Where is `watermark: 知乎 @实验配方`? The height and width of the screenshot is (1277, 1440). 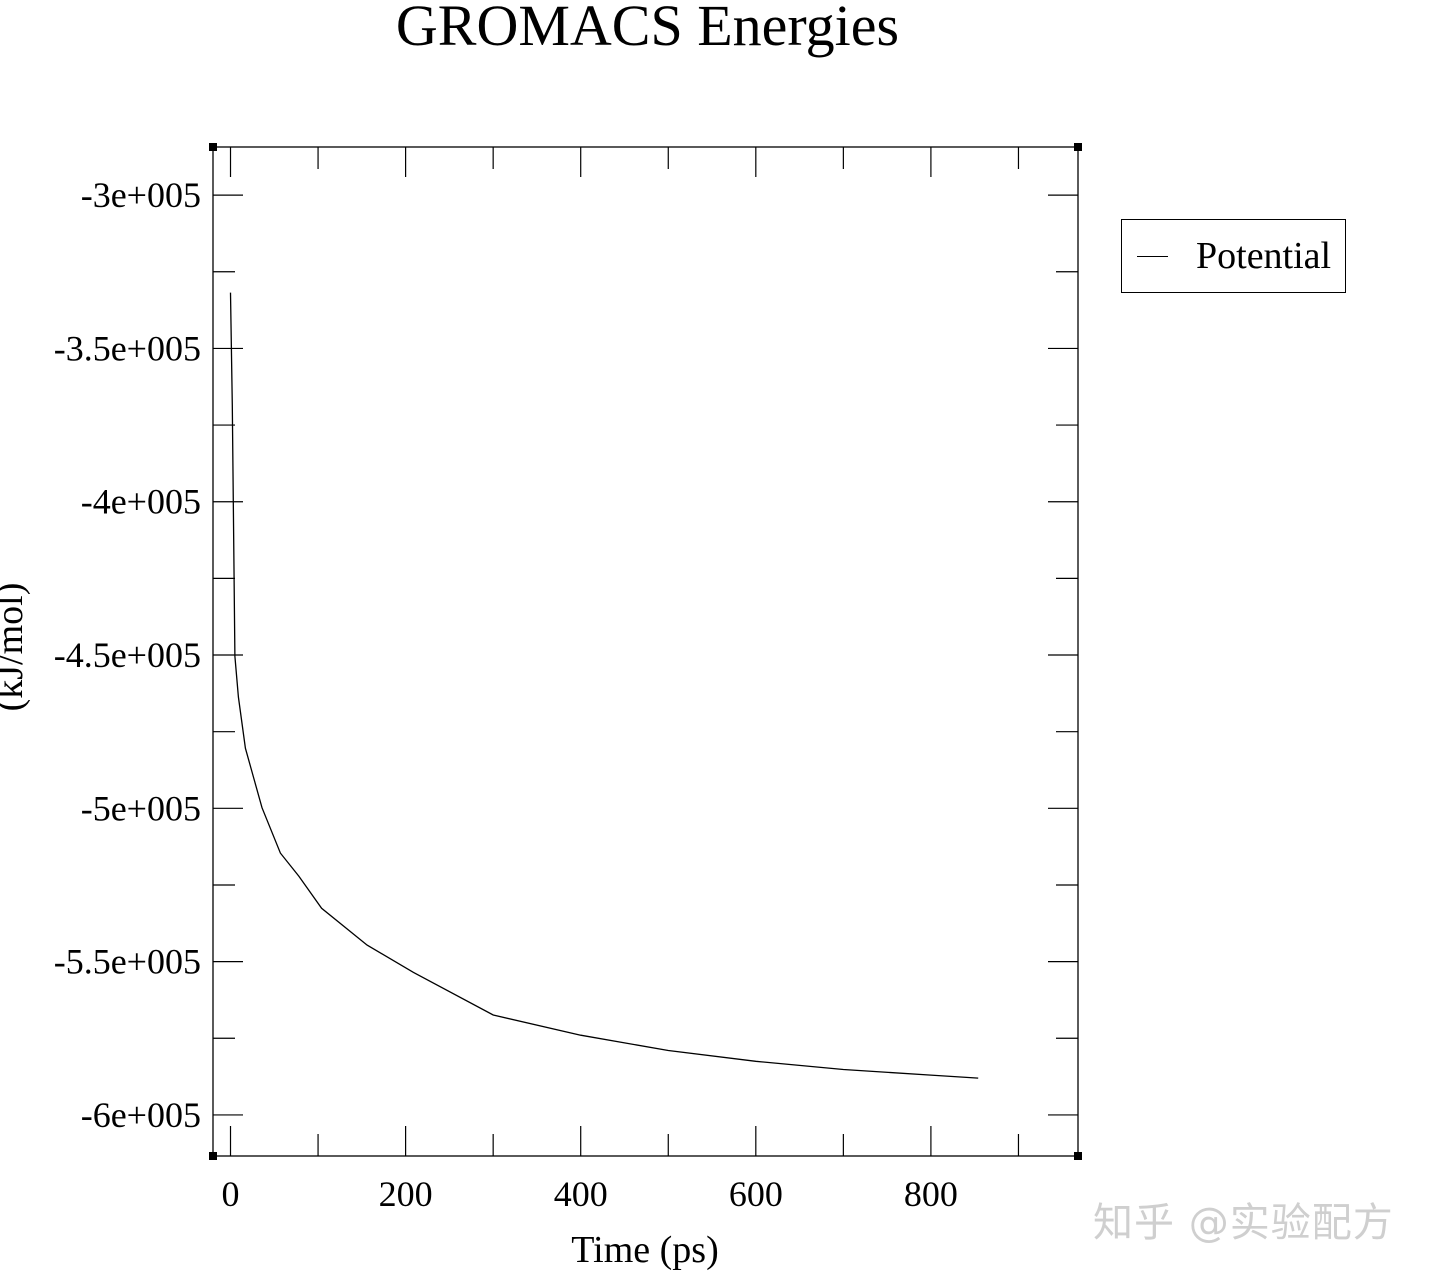 watermark: 知乎 @实验配方 is located at coordinates (1243, 1223).